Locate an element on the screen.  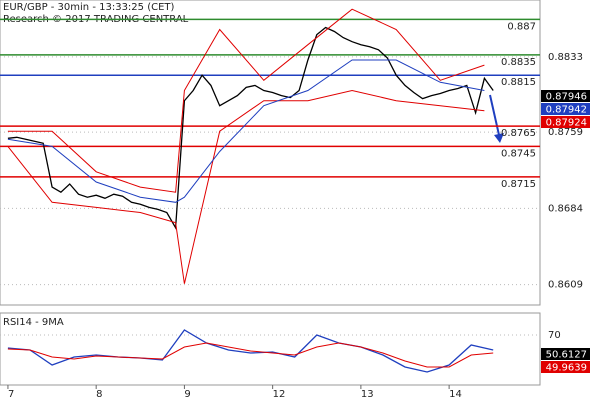
y-tick-label: 0.8833 is located at coordinates (565, 57).